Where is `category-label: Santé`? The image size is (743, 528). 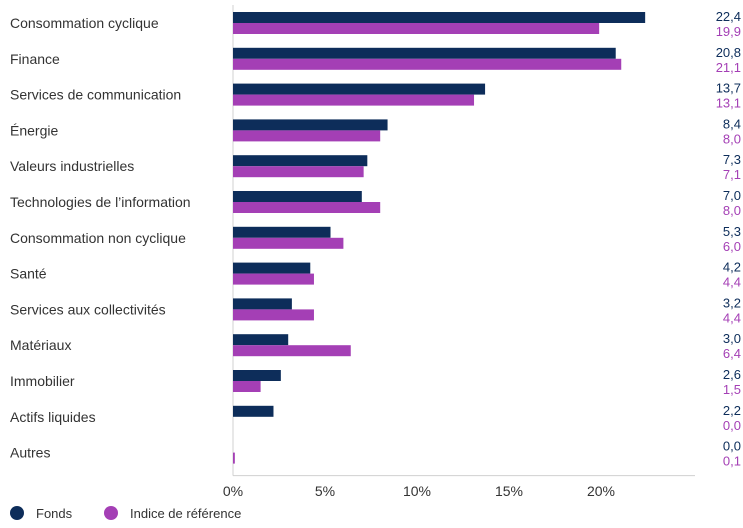
category-label: Santé is located at coordinates (28, 274).